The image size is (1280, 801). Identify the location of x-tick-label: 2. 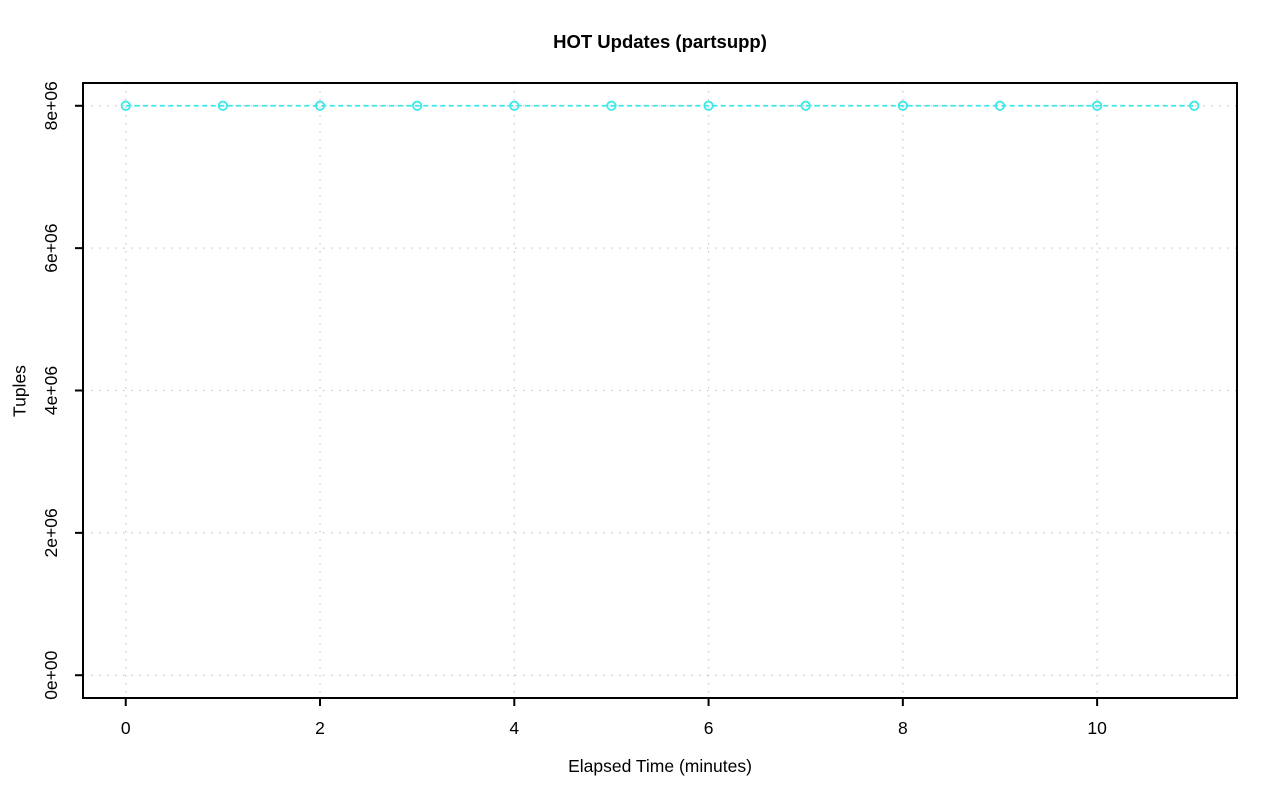
(320, 728).